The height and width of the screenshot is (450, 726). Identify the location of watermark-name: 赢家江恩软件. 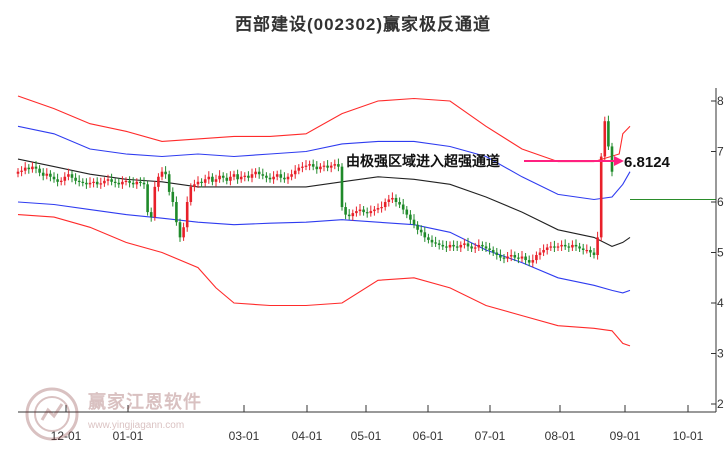
(145, 402).